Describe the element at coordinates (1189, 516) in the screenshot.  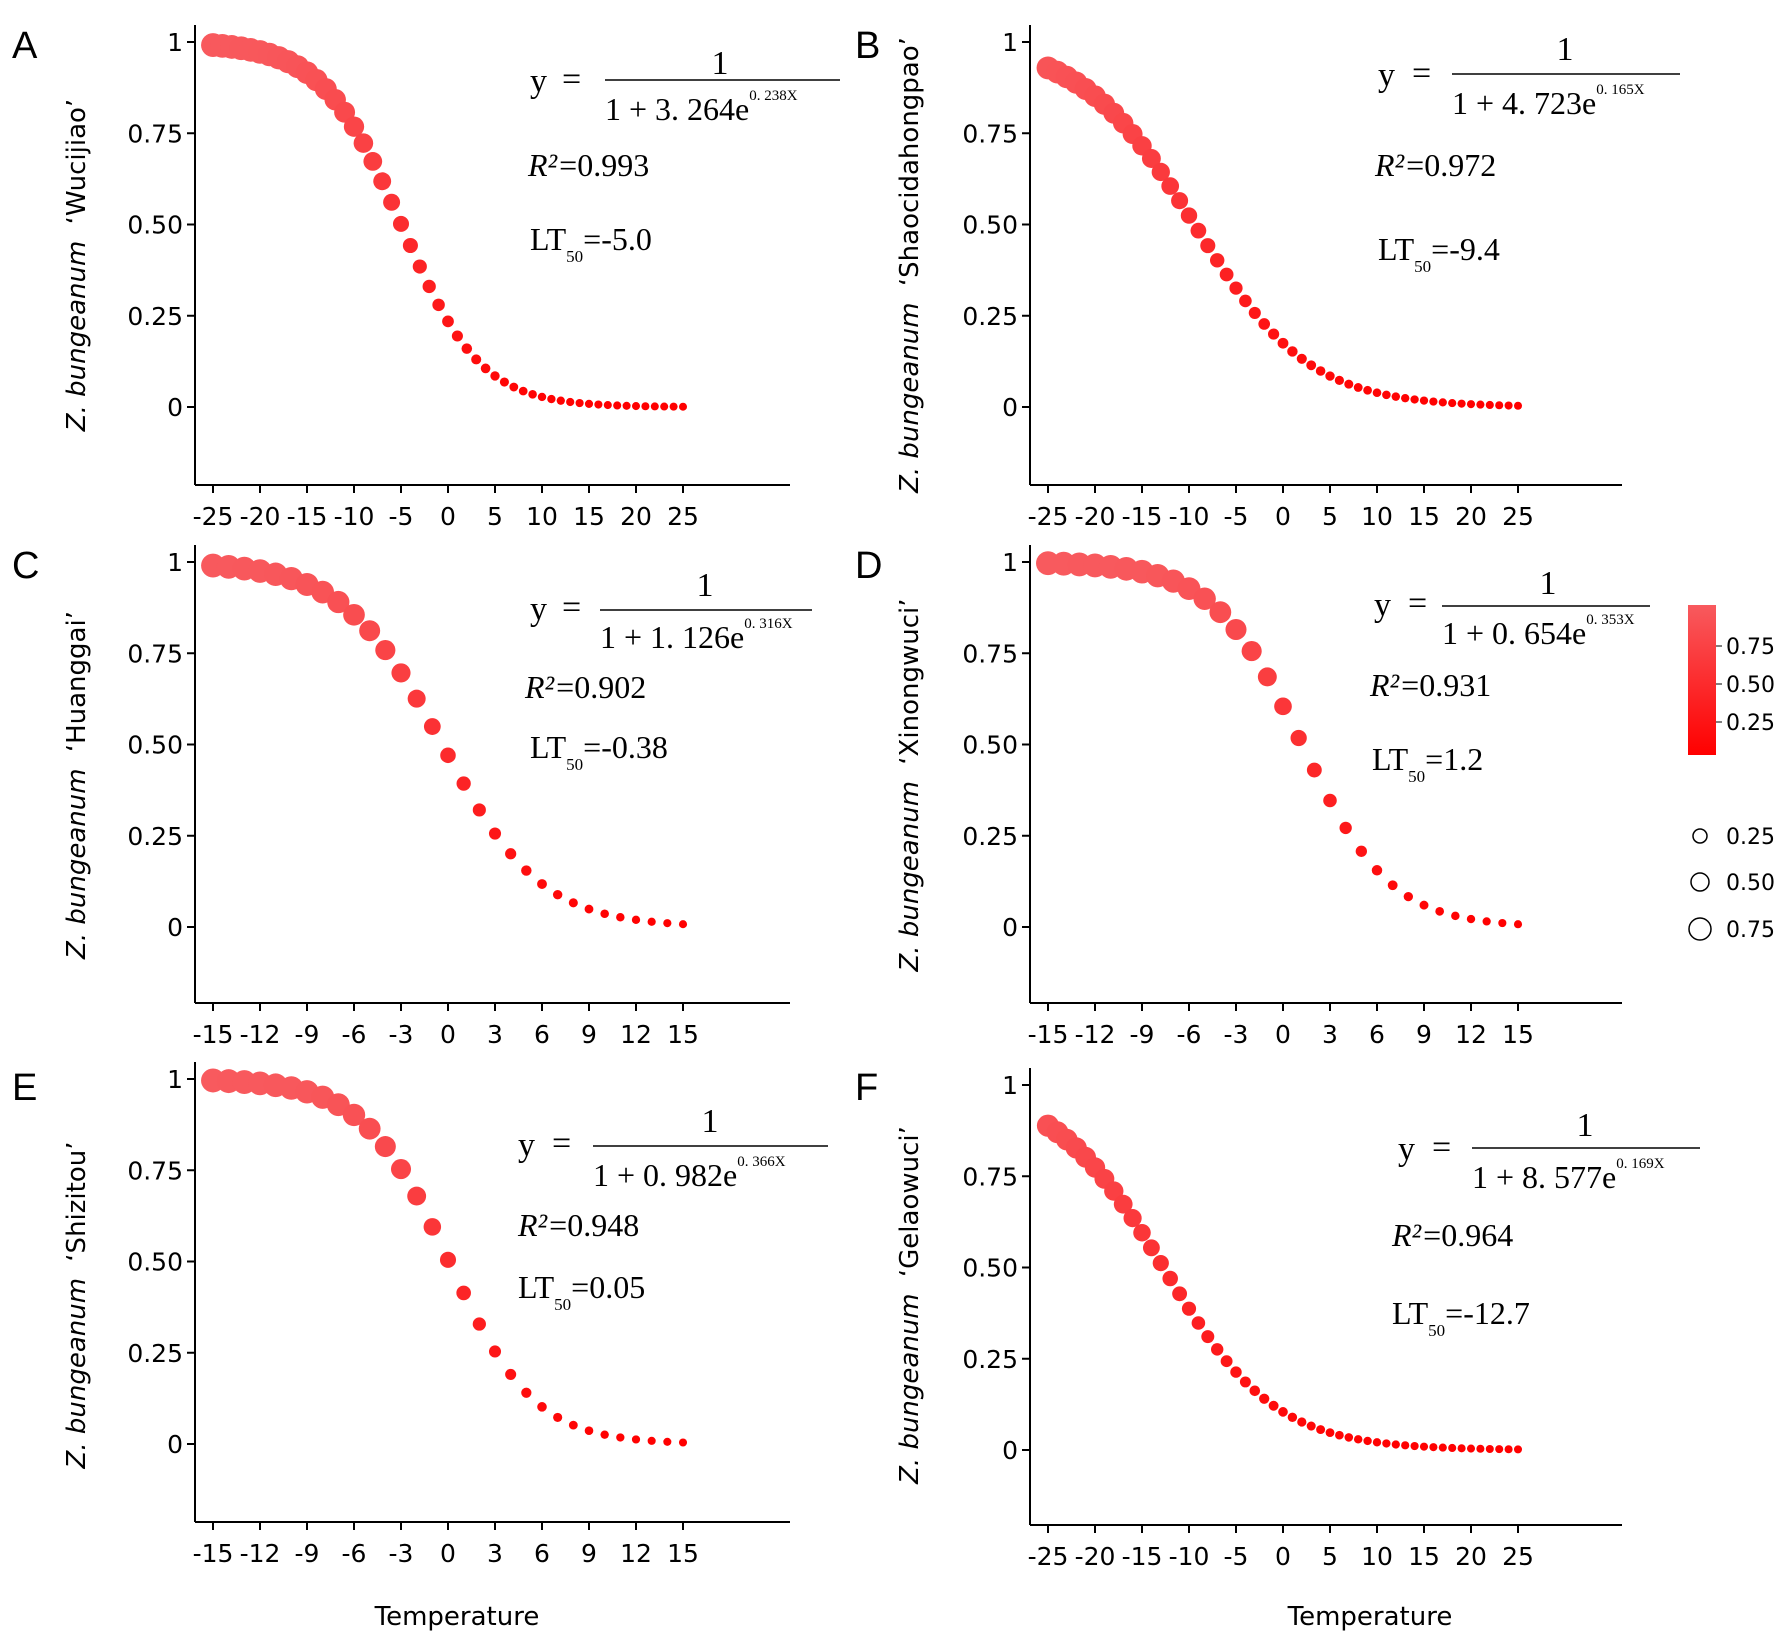
I see `x-tick-label: -10` at that location.